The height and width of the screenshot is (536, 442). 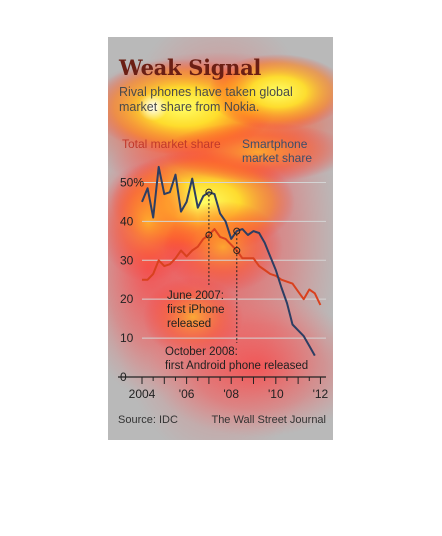 I want to click on y-tick-label-40: 40, so click(x=127, y=221).